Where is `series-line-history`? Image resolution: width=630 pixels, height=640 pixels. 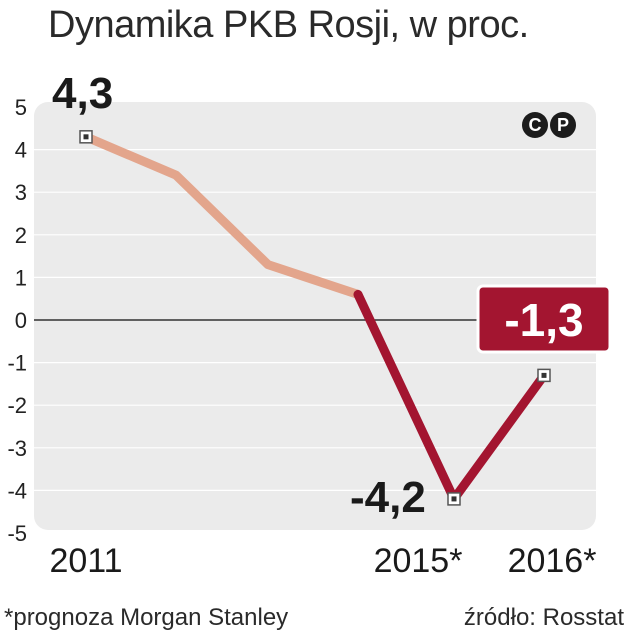
series-line-history is located at coordinates (222, 215).